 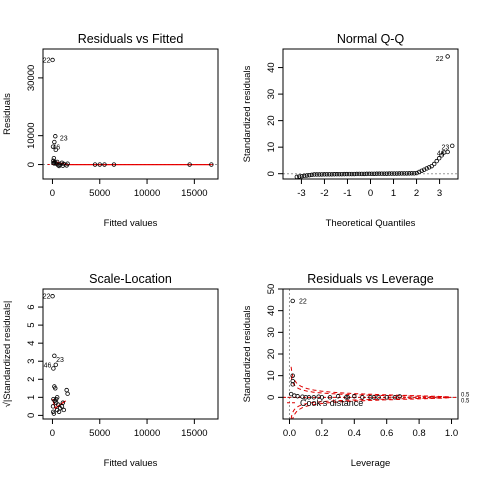 I want to click on x-tick-label: 0.6, so click(x=386, y=433).